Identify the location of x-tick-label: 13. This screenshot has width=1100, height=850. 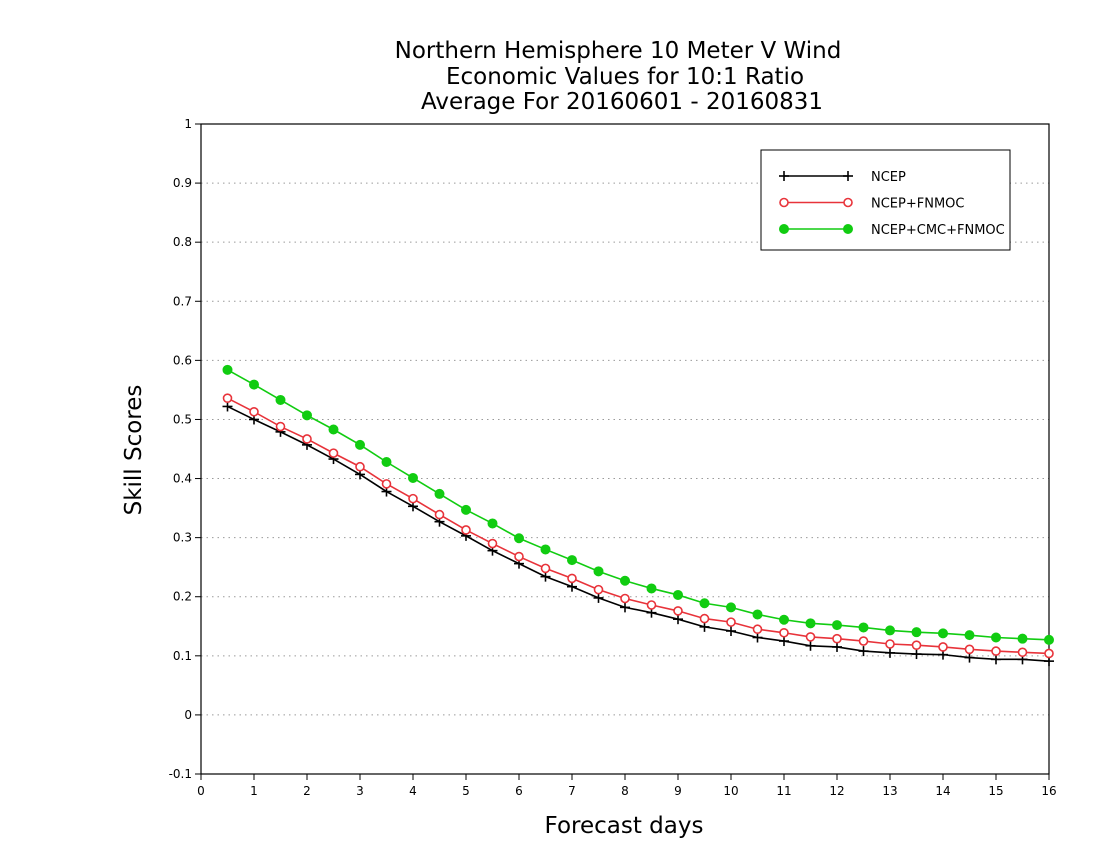
(889, 791).